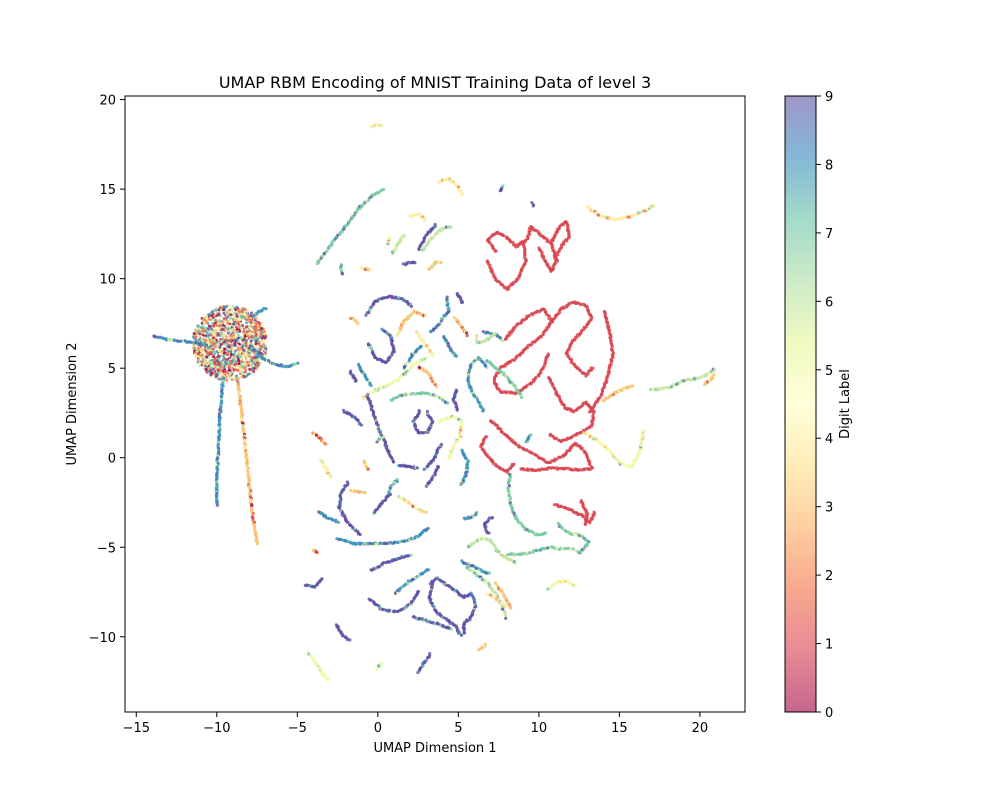 The height and width of the screenshot is (800, 1000). Describe the element at coordinates (229, 343) in the screenshot. I see `mixed-cluster` at that location.